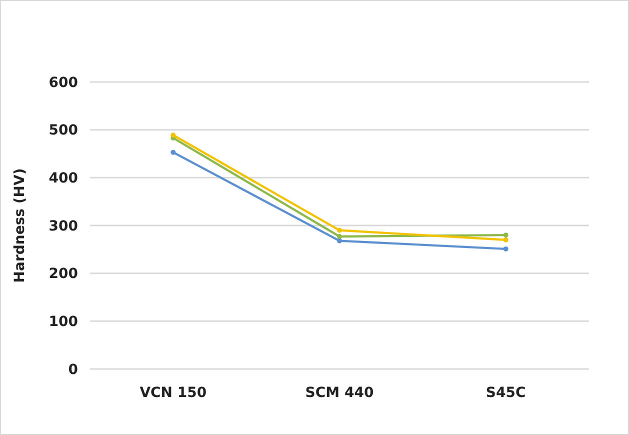  I want to click on y-tick-label: 0, so click(73, 370).